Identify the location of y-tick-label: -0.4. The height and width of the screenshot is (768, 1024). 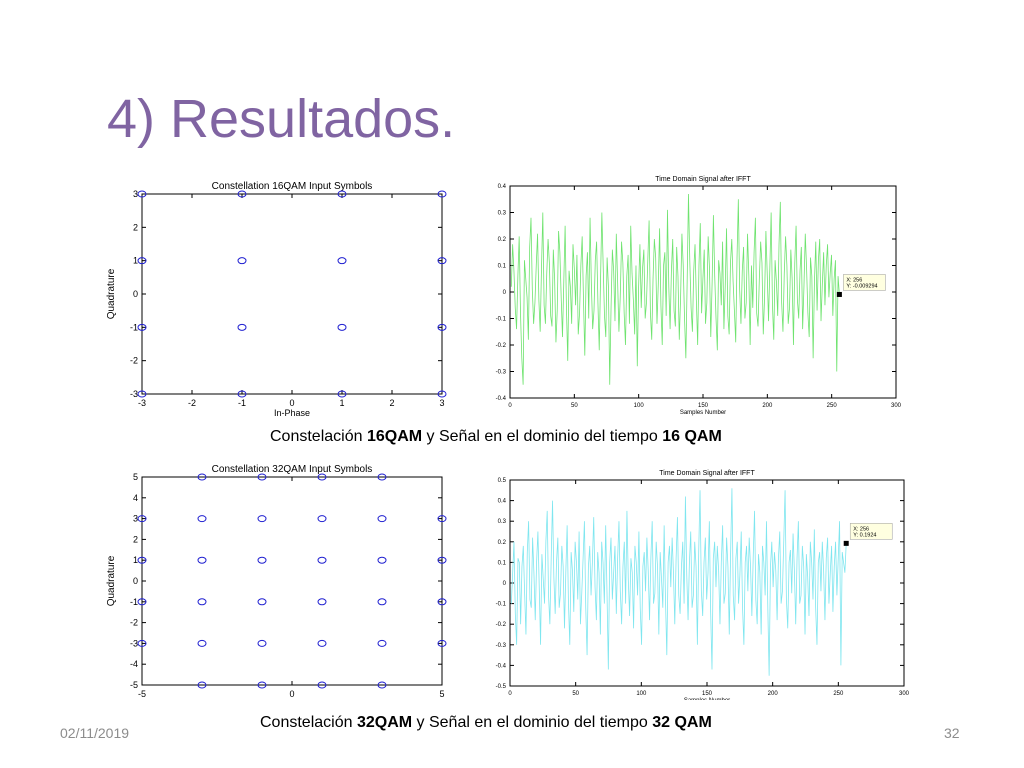
(501, 666).